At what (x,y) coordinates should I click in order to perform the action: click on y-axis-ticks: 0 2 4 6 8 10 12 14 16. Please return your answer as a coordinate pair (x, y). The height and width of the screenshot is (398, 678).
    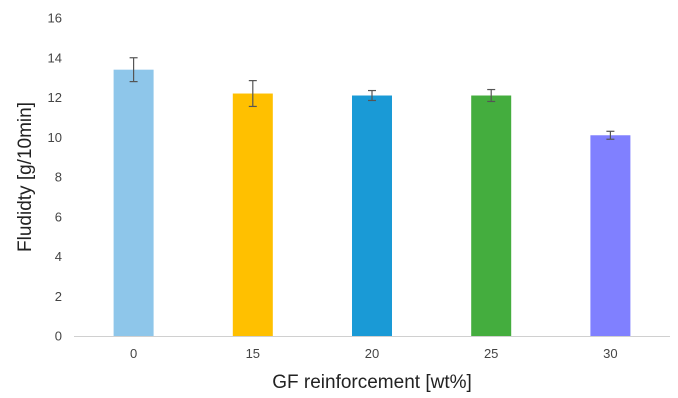
    Looking at the image, I should click on (55, 177).